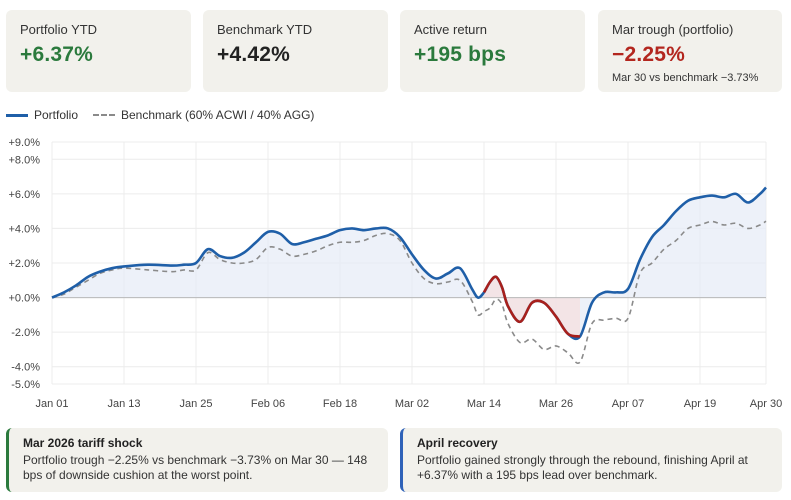 The width and height of the screenshot is (791, 500). What do you see at coordinates (556, 404) in the screenshot?
I see `x-tick-label: Mar 26` at bounding box center [556, 404].